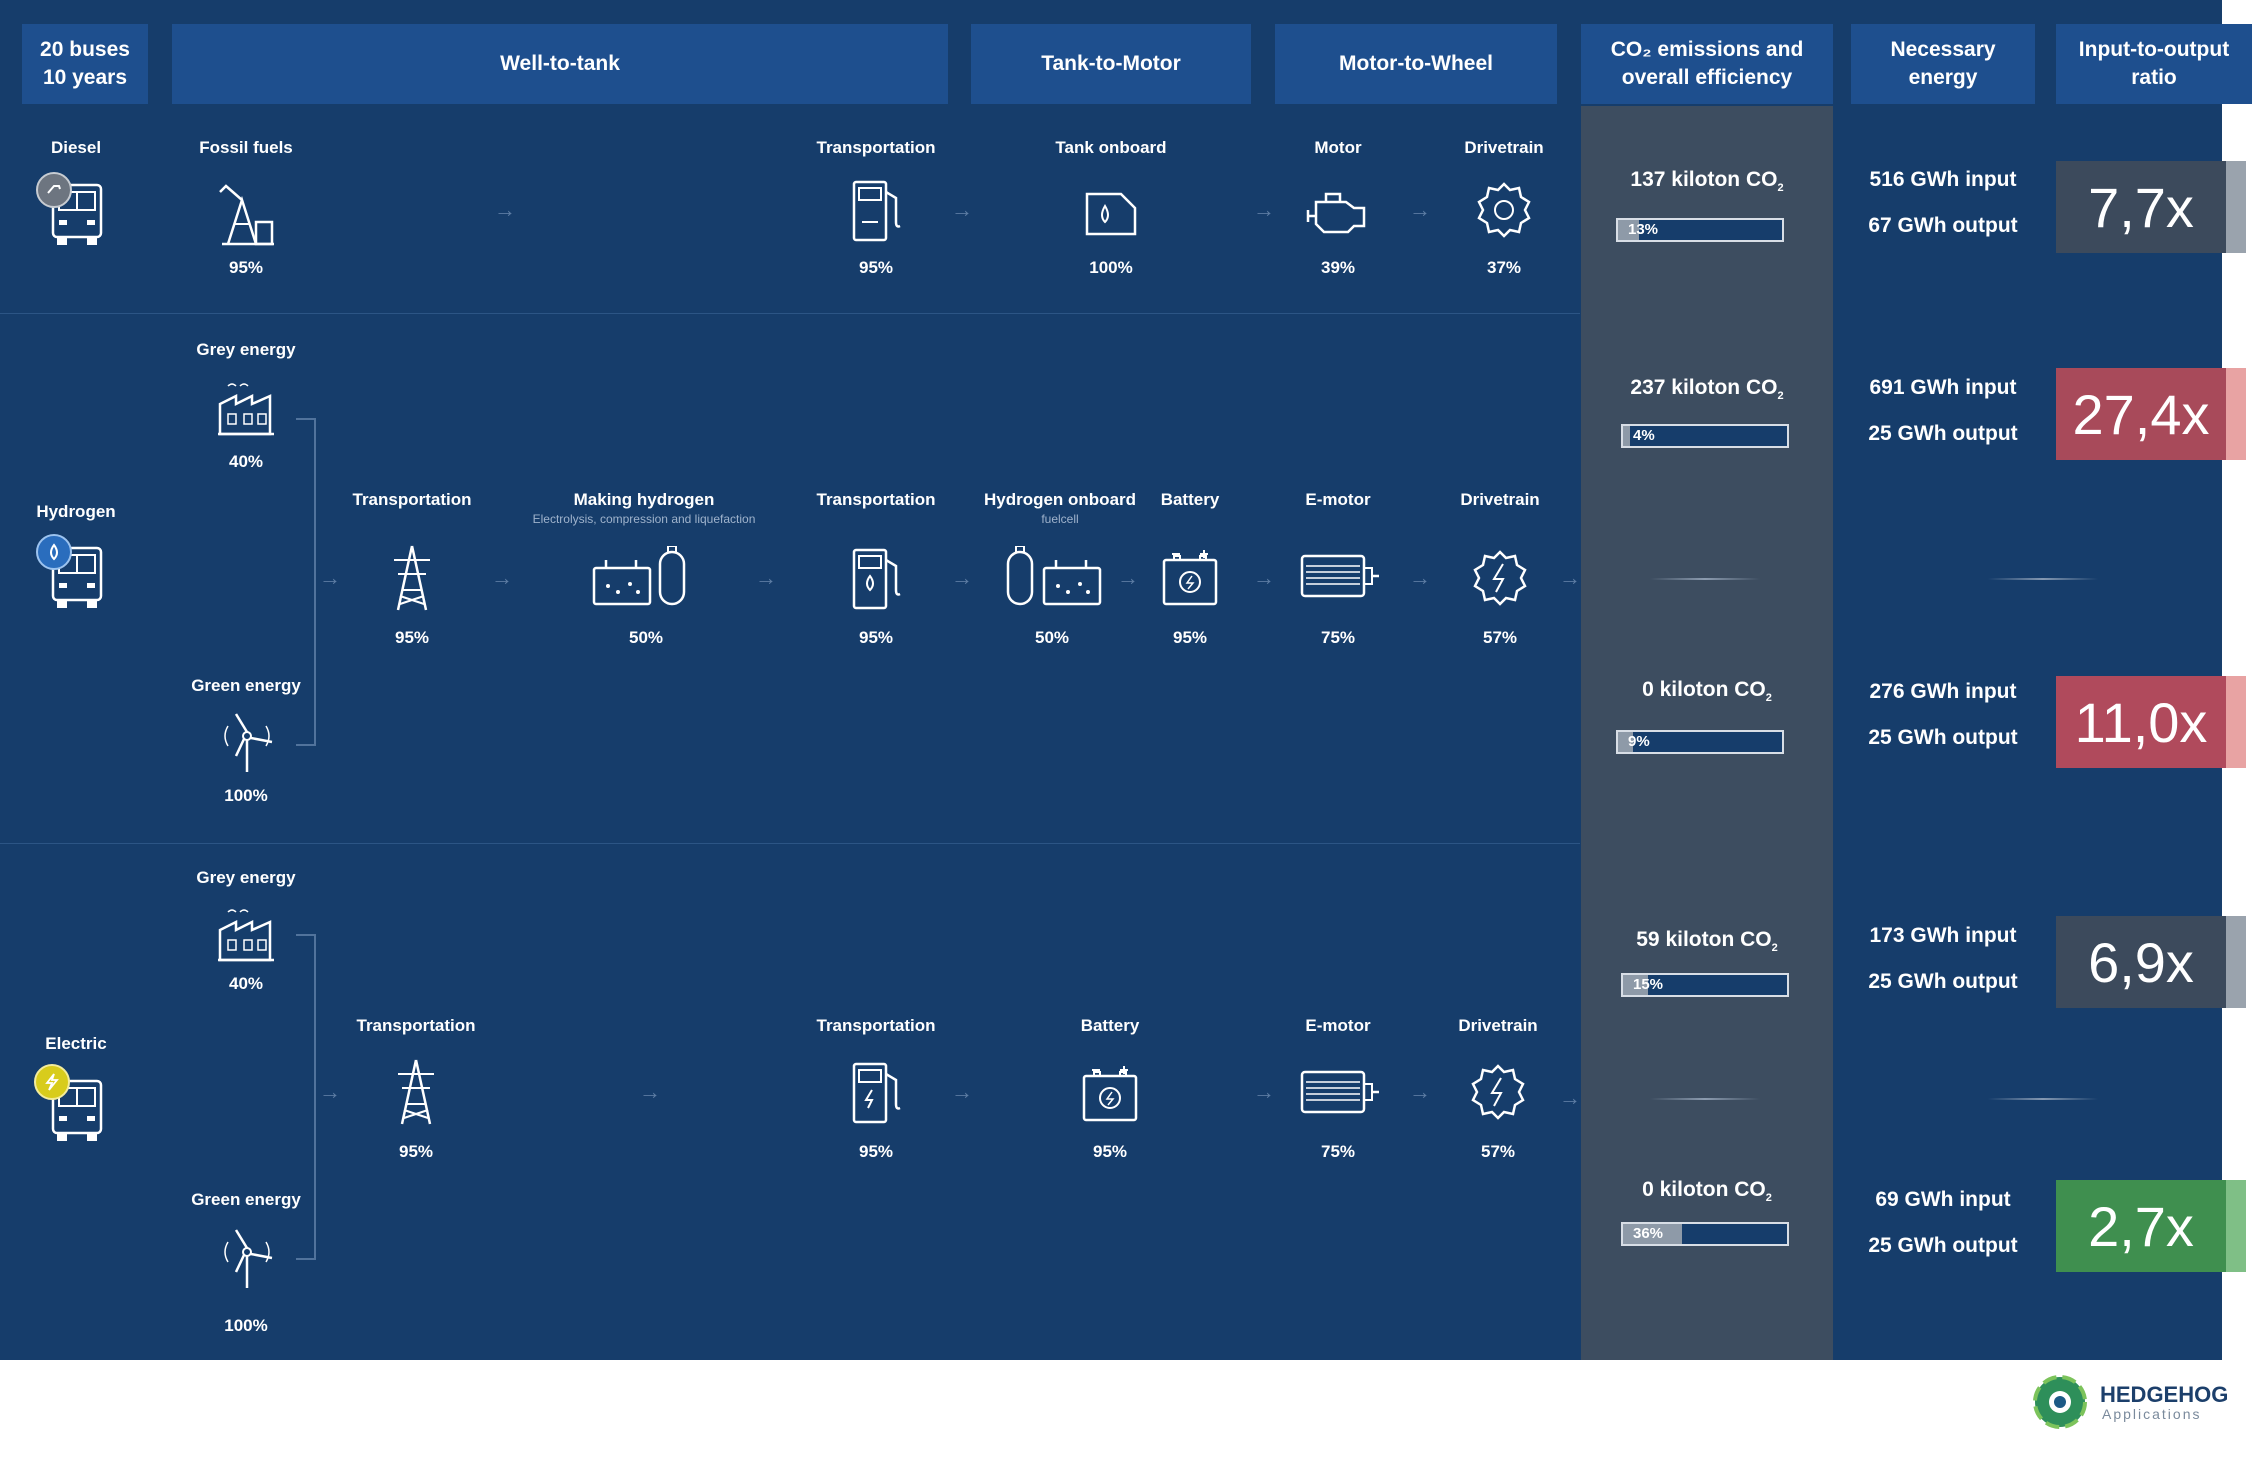  I want to click on ratio-box: 27,4x, so click(2151, 414).